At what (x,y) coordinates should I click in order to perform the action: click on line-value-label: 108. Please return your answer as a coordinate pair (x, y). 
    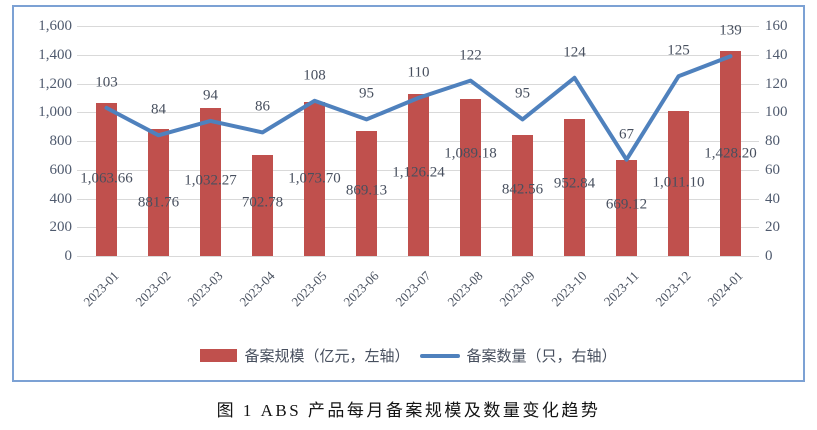
    Looking at the image, I should click on (314, 75).